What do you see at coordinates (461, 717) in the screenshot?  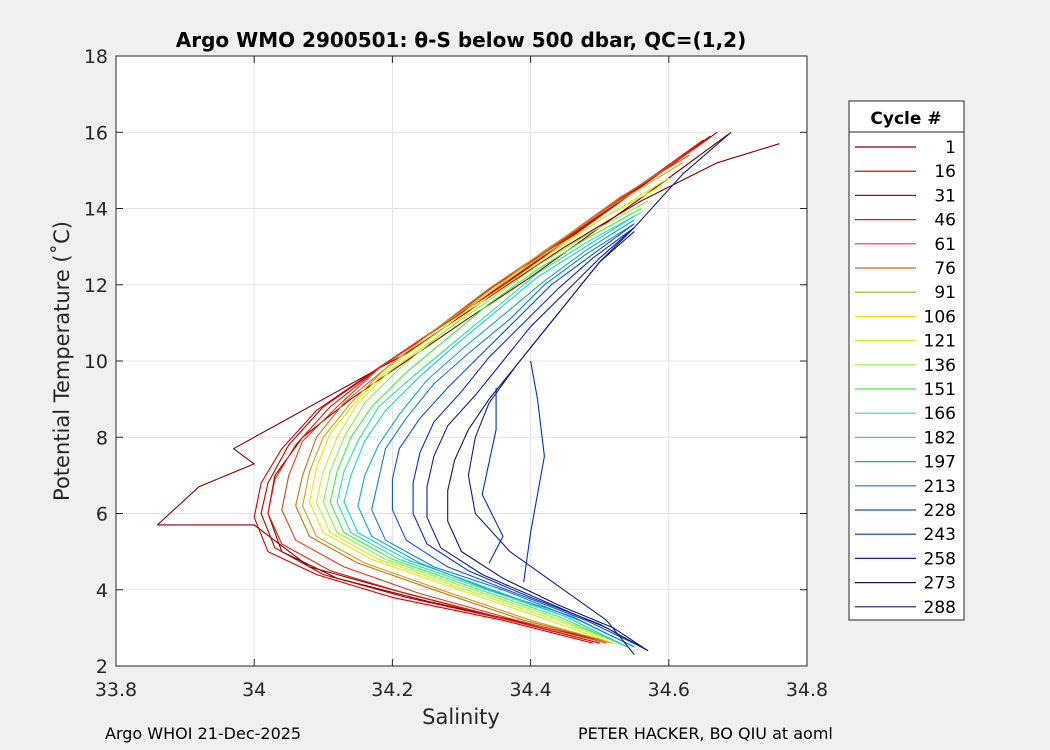 I see `x-axis-label: Salinity` at bounding box center [461, 717].